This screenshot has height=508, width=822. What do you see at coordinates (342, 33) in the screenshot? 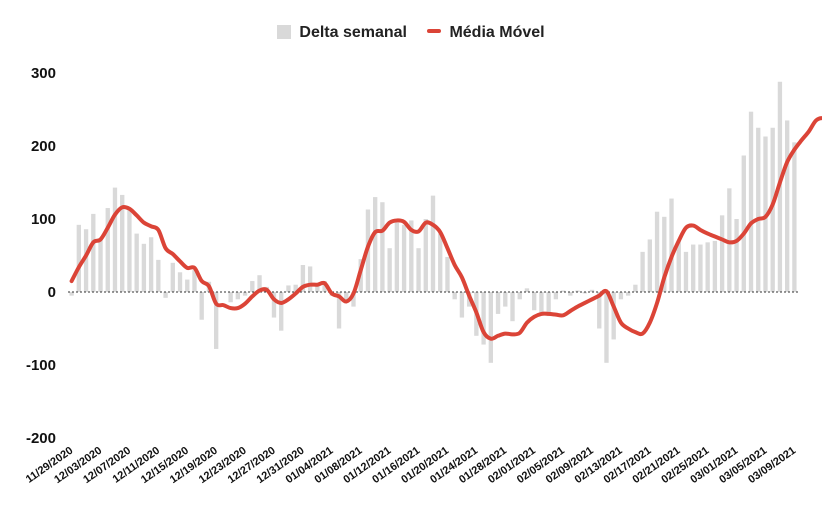
I see `legend-item-bars: Delta semanal` at bounding box center [342, 33].